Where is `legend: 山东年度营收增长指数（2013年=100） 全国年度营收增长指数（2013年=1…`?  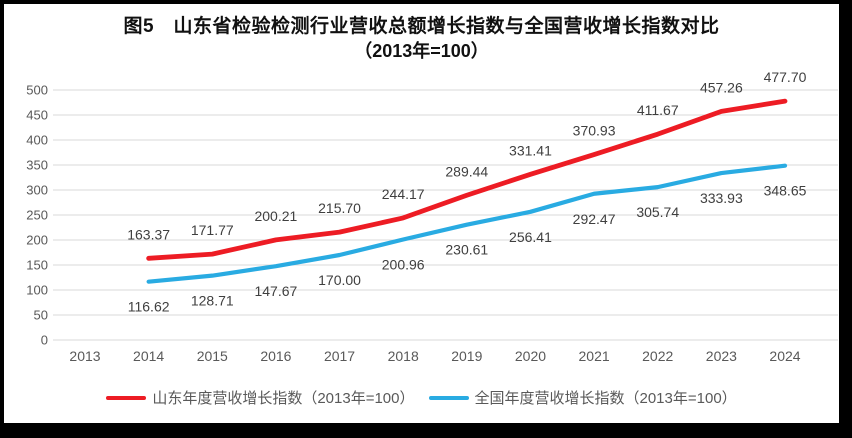 legend: 山东年度营收增长指数（2013年=100） 全国年度营收增长指数（2013年=1… is located at coordinates (421, 397).